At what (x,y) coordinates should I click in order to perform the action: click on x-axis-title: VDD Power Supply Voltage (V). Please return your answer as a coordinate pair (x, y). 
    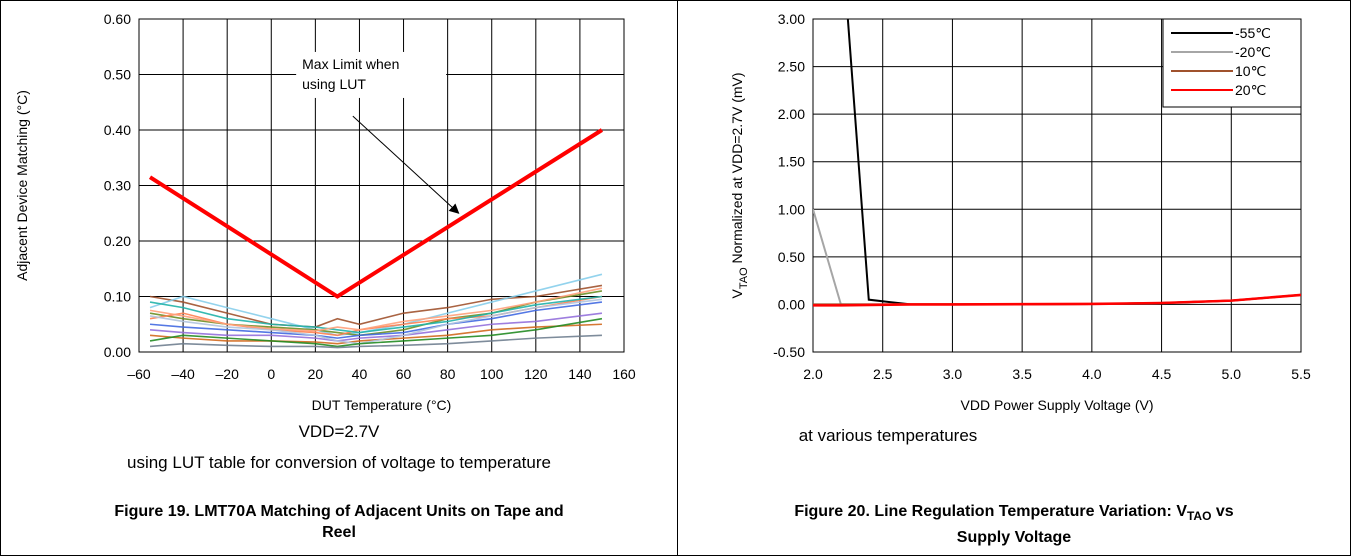
    Looking at the image, I should click on (1057, 405).